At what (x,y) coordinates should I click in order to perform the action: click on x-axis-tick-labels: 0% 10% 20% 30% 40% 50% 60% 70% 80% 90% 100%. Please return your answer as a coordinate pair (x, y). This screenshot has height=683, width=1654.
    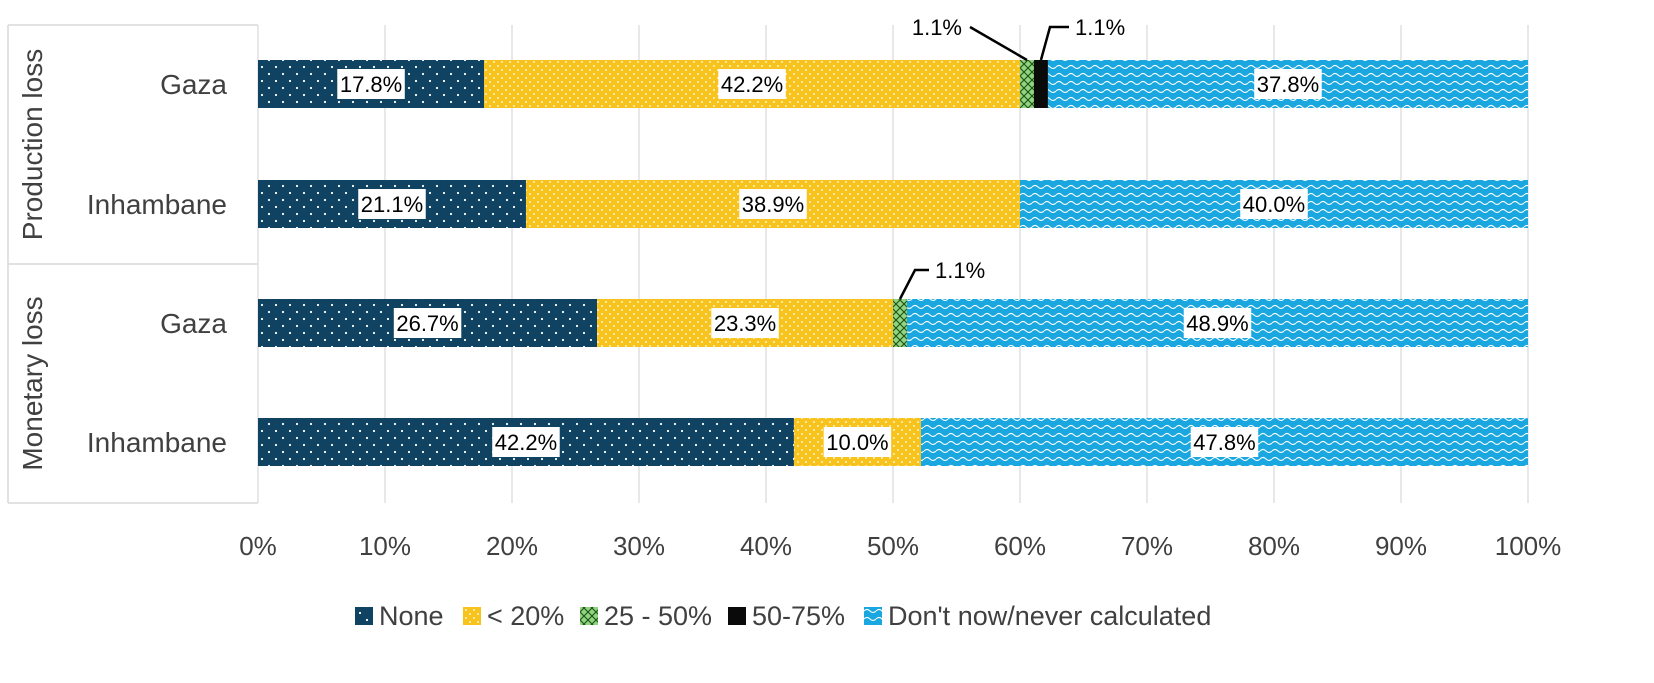
    Looking at the image, I should click on (900, 546).